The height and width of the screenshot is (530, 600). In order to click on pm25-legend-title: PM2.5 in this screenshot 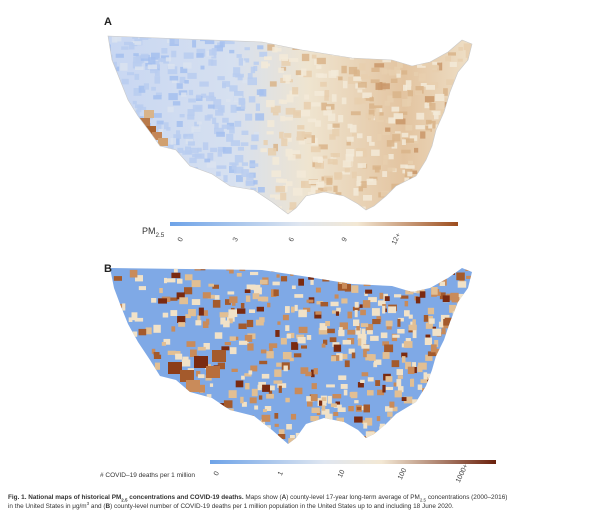, I will do `click(153, 232)`.